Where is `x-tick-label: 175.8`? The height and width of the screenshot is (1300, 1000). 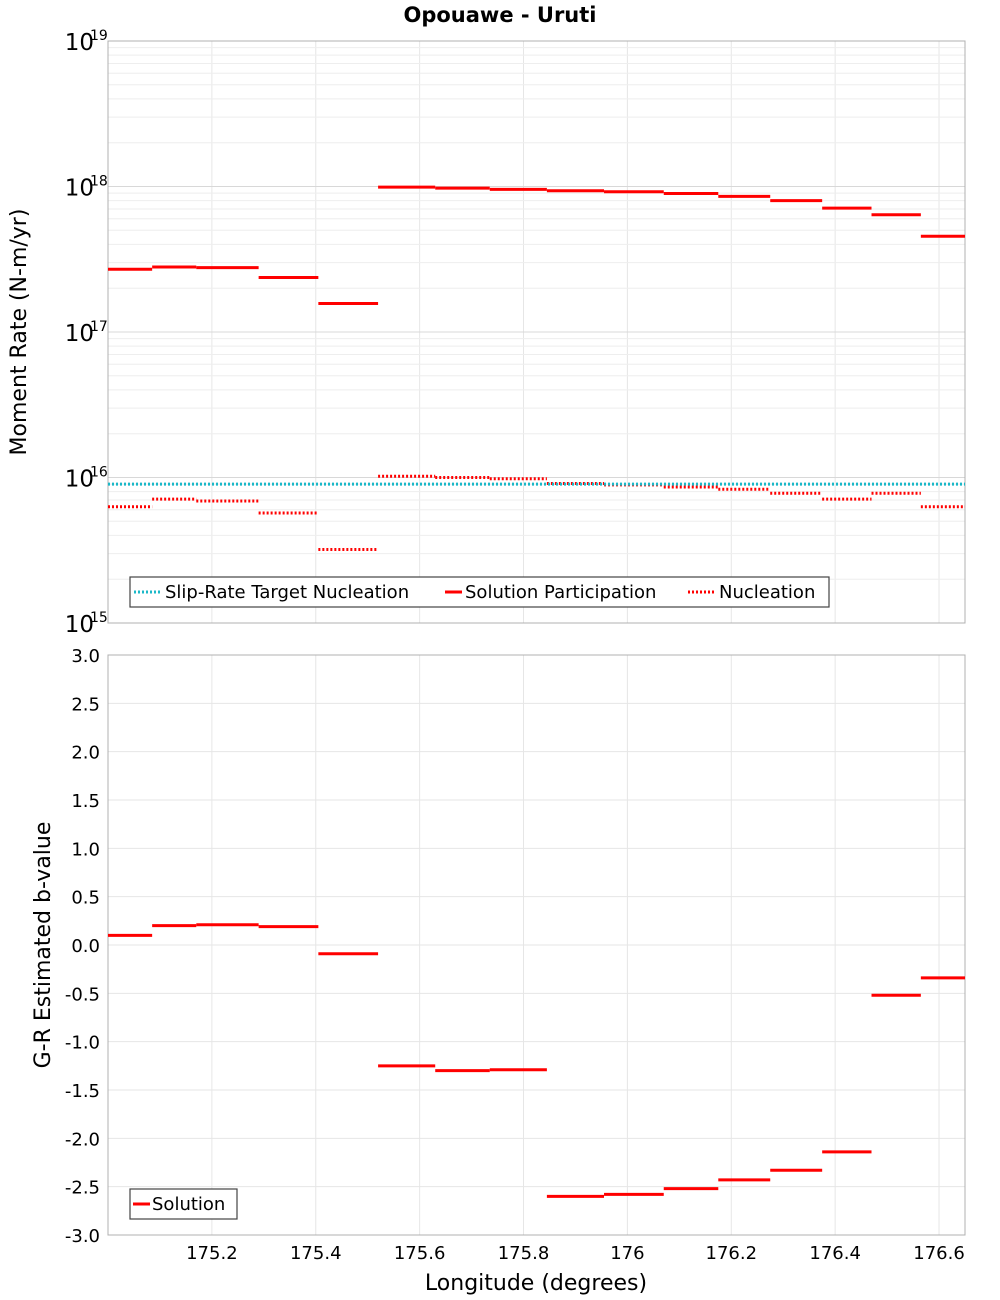 x-tick-label: 175.8 is located at coordinates (524, 1253).